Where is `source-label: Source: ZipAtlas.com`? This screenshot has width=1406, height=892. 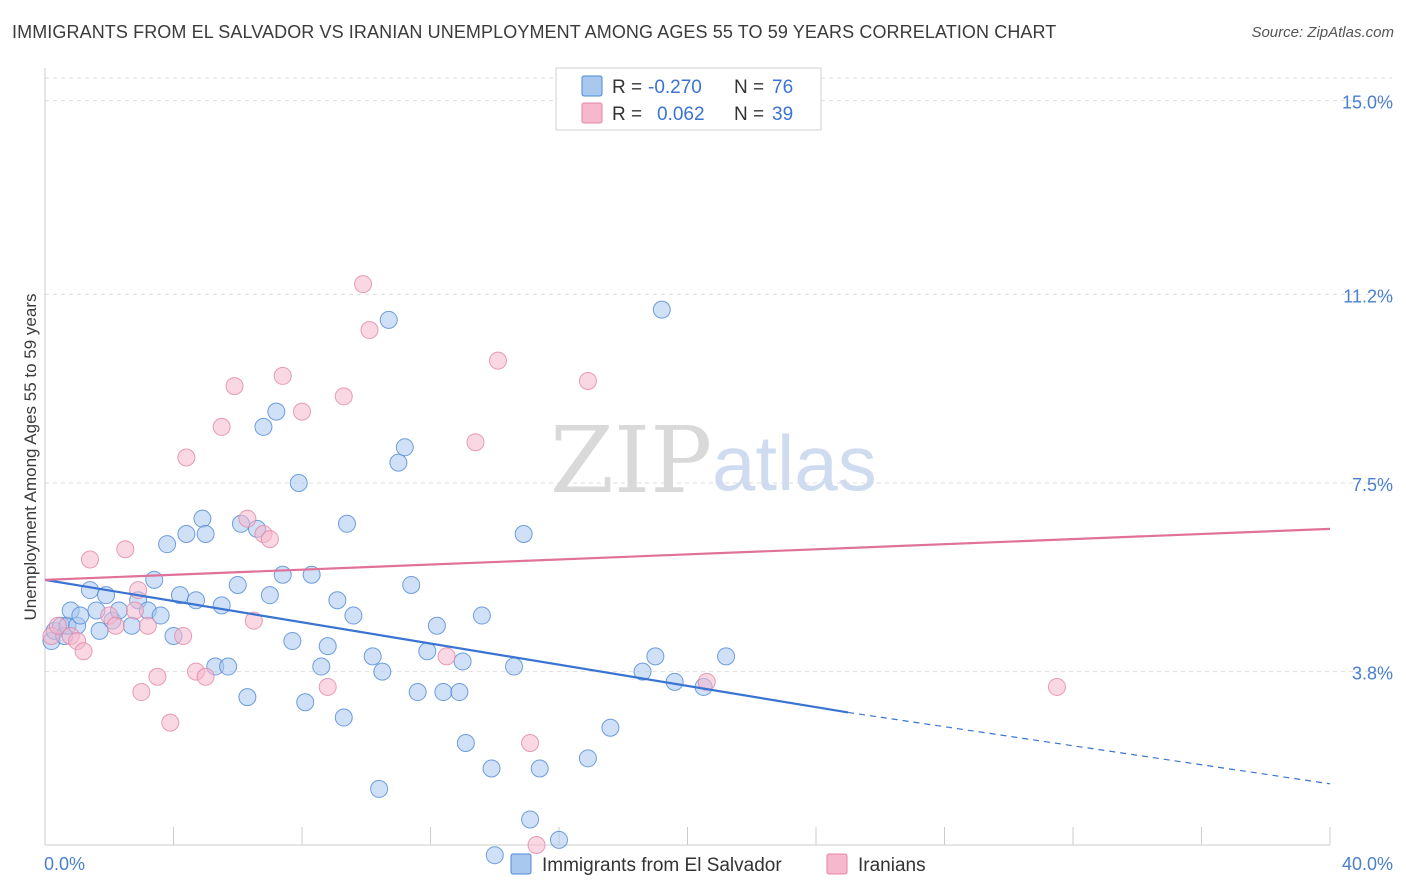 source-label: Source: ZipAtlas.com is located at coordinates (1322, 32).